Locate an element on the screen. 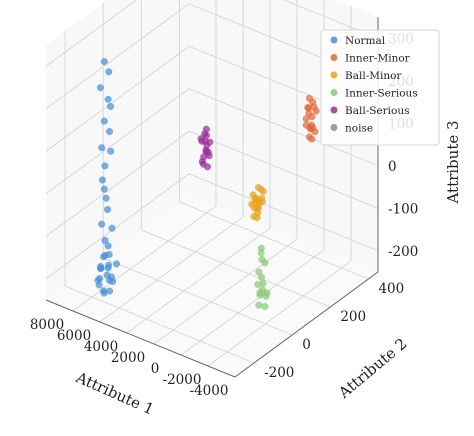  x-tick-label: 8000 is located at coordinates (47, 325).